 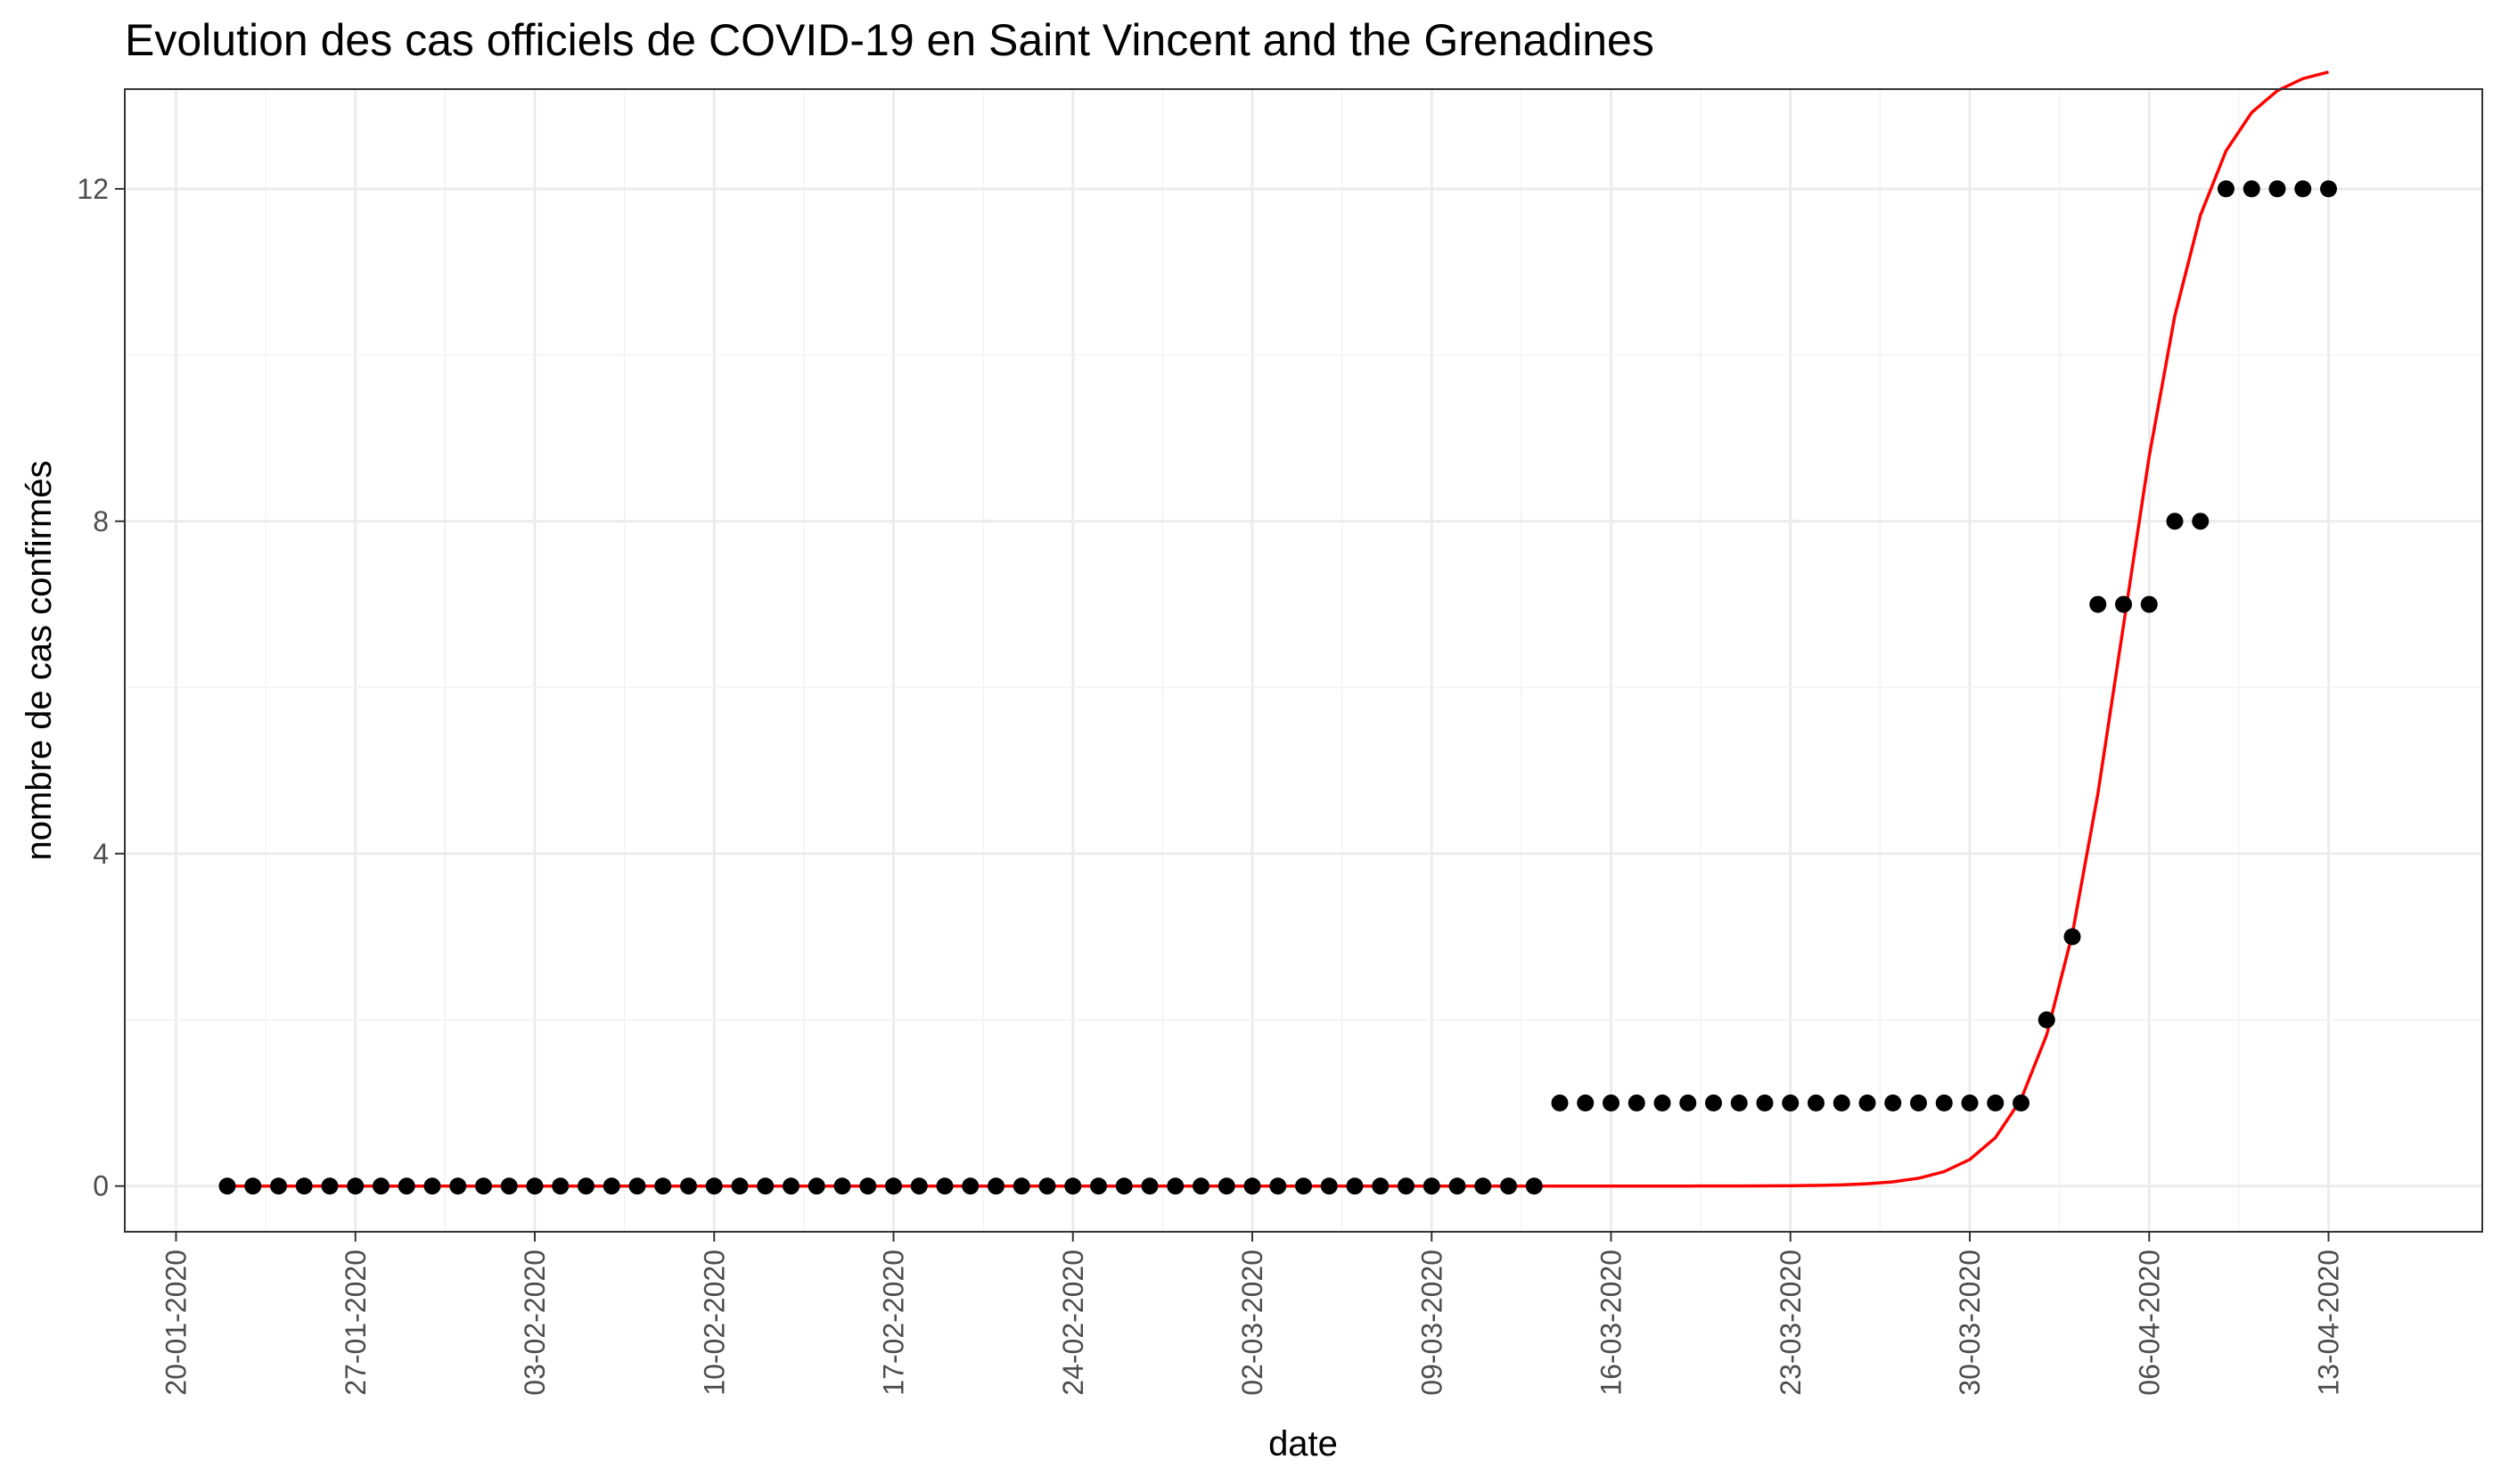 I want to click on y-axis: 0 4 8 12, so click(x=101, y=687).